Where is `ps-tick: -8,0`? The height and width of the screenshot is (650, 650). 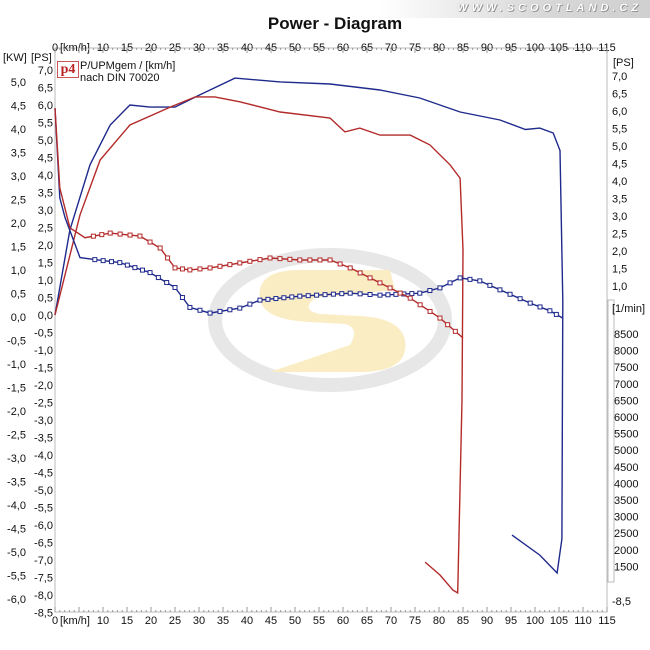 ps-tick: -8,0 is located at coordinates (43, 596).